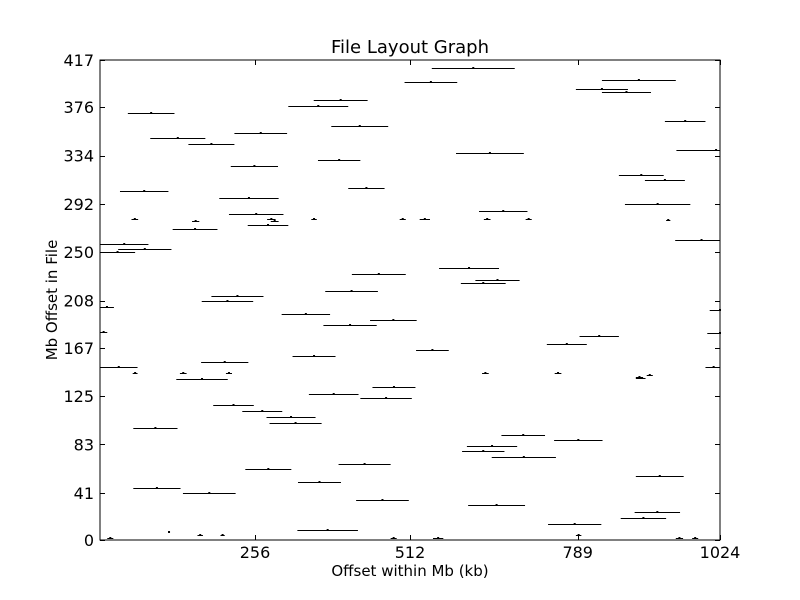 This screenshot has width=800, height=600. Describe the element at coordinates (255, 552) in the screenshot. I see `x-tick-label: 256` at that location.